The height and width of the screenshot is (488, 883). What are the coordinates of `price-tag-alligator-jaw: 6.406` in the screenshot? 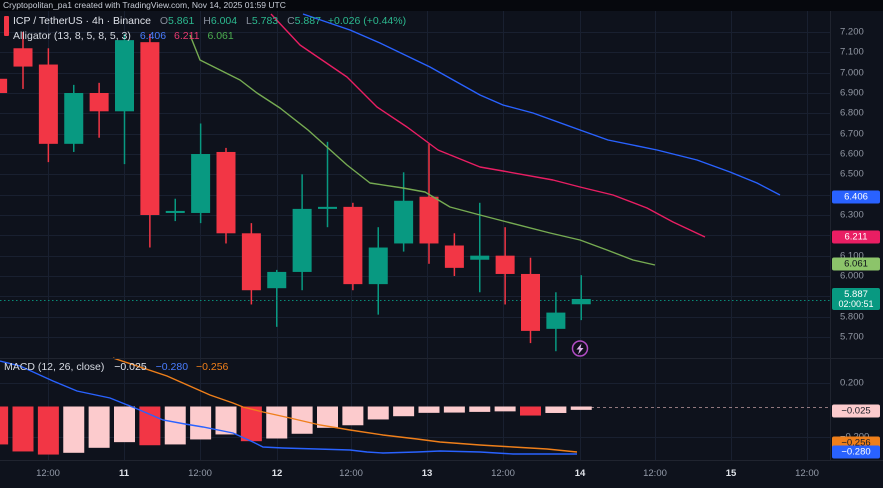 It's located at (856, 197).